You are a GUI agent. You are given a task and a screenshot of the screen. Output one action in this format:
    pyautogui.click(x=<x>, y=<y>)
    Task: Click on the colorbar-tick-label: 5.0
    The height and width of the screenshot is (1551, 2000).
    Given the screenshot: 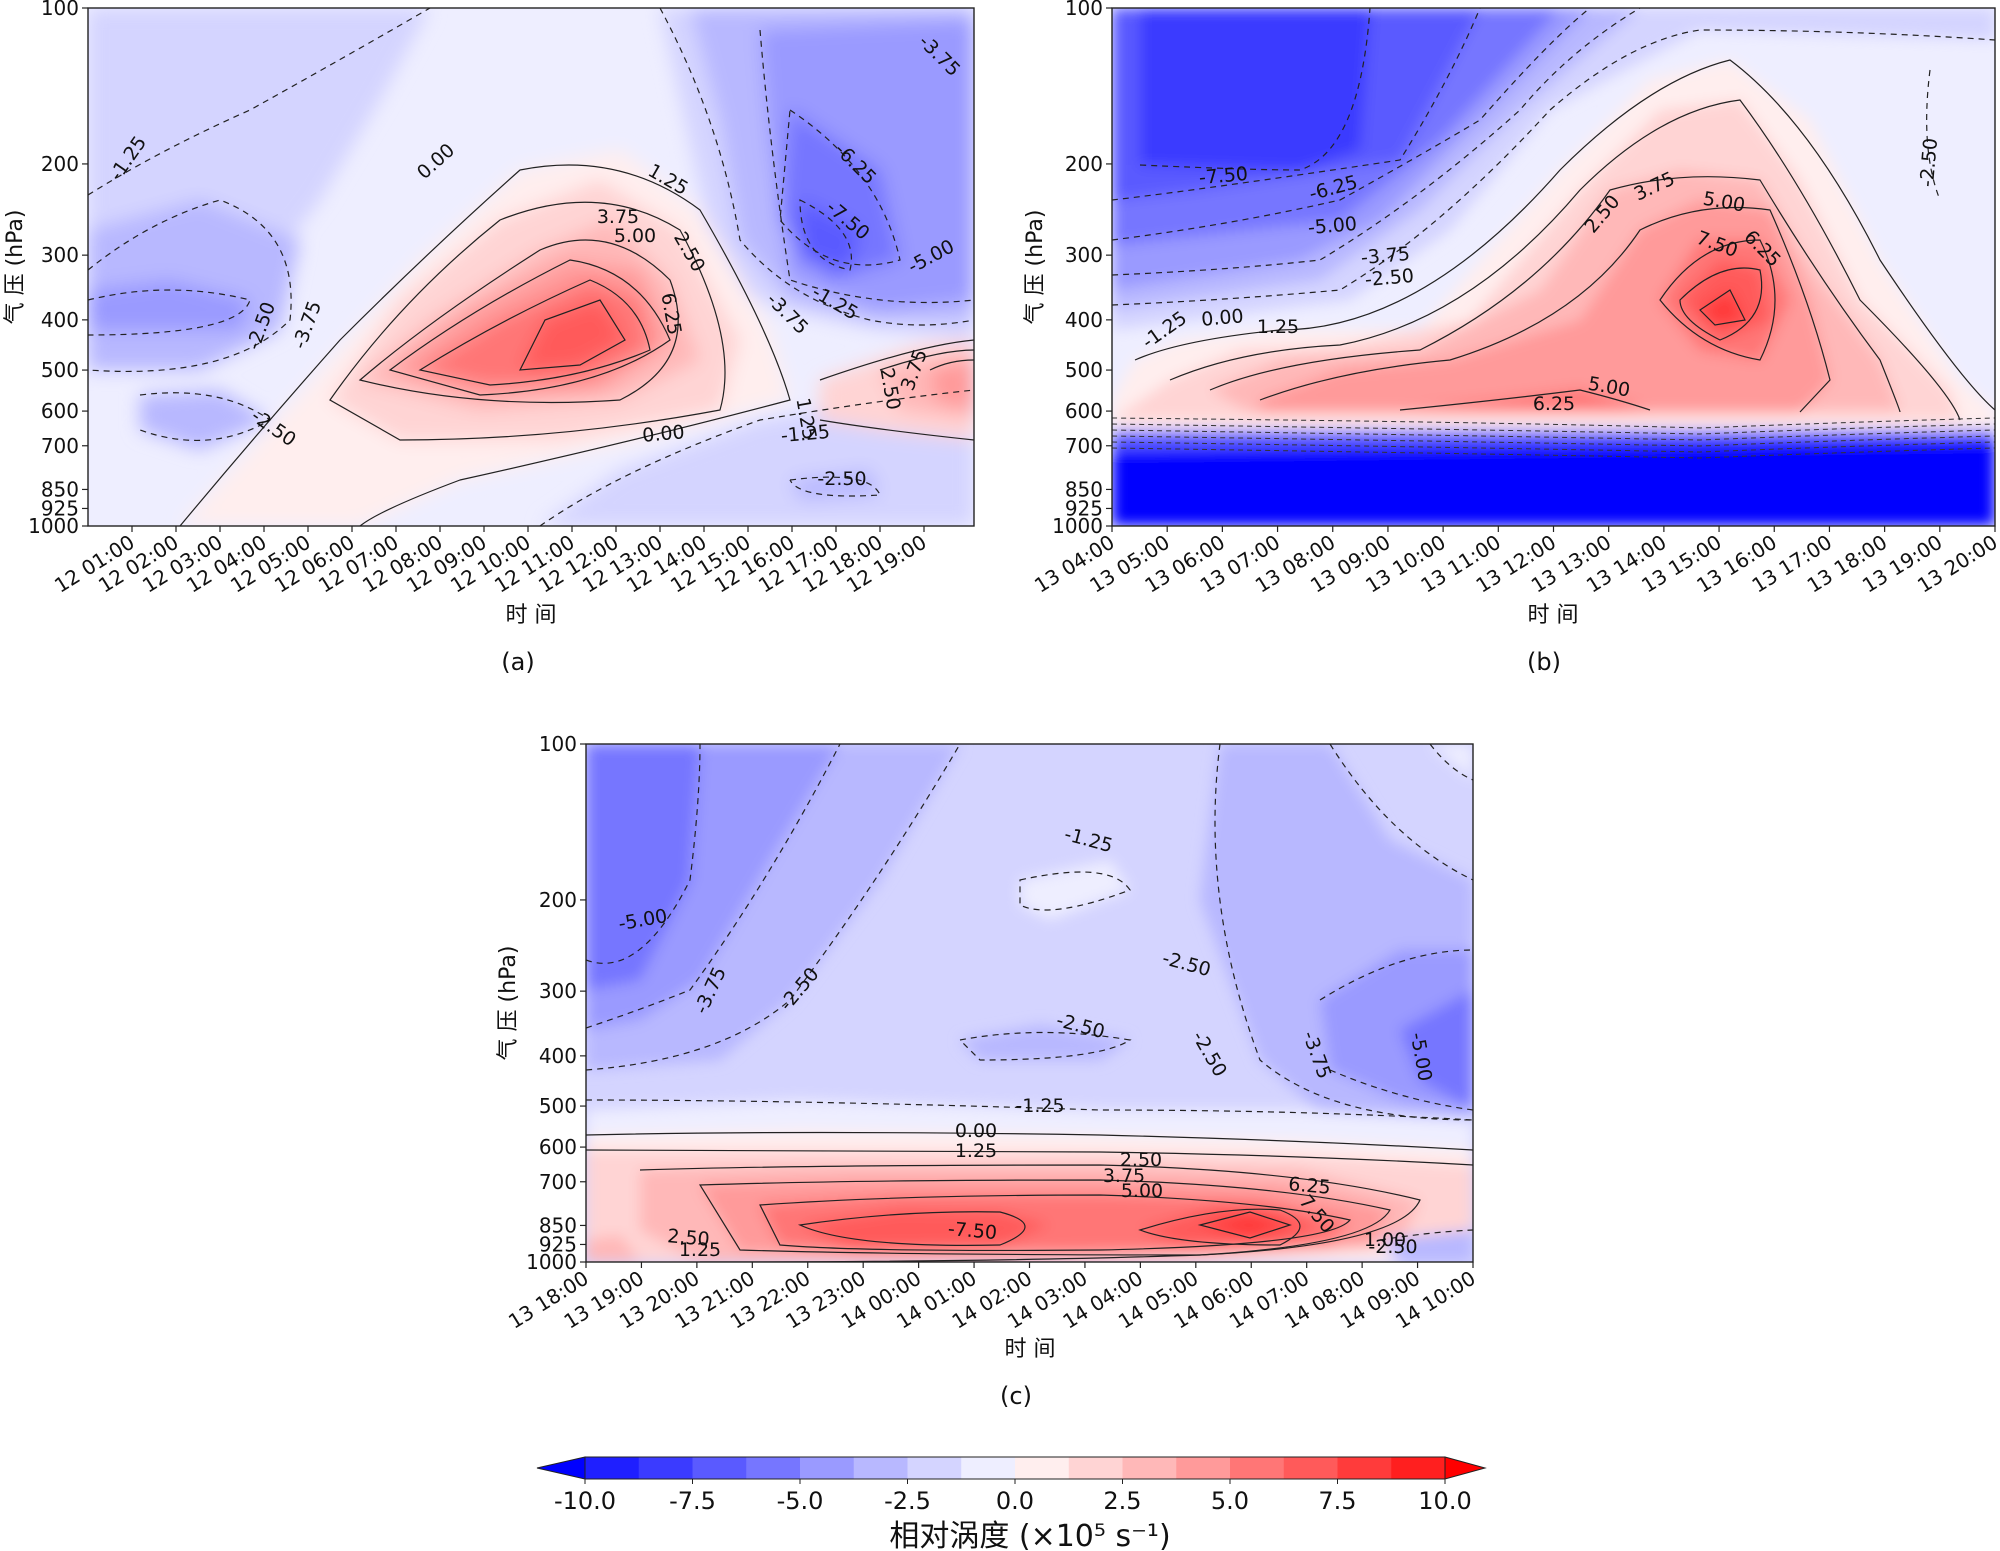 What is the action you would take?
    pyautogui.click(x=1230, y=1501)
    